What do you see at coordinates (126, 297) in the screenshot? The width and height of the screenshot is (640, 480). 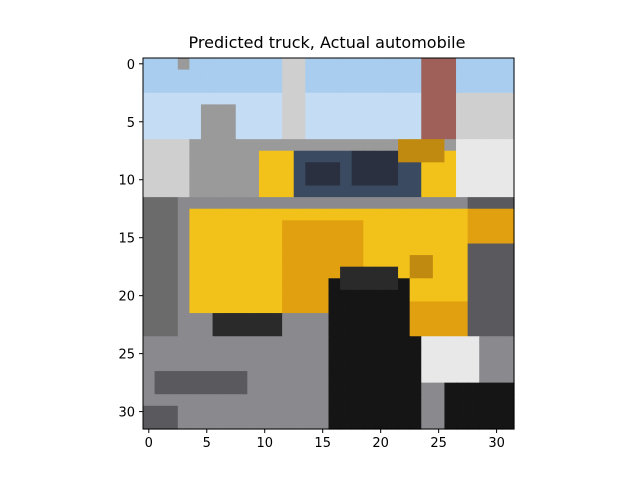 I see `y-tick-label: 20` at bounding box center [126, 297].